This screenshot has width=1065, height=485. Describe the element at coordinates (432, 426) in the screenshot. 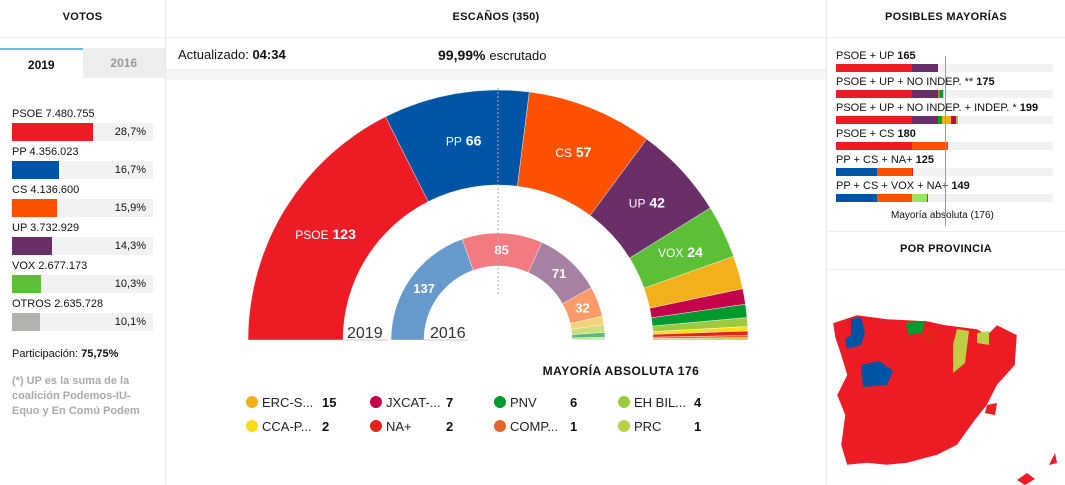

I see `legend-item: NA+ 2` at that location.